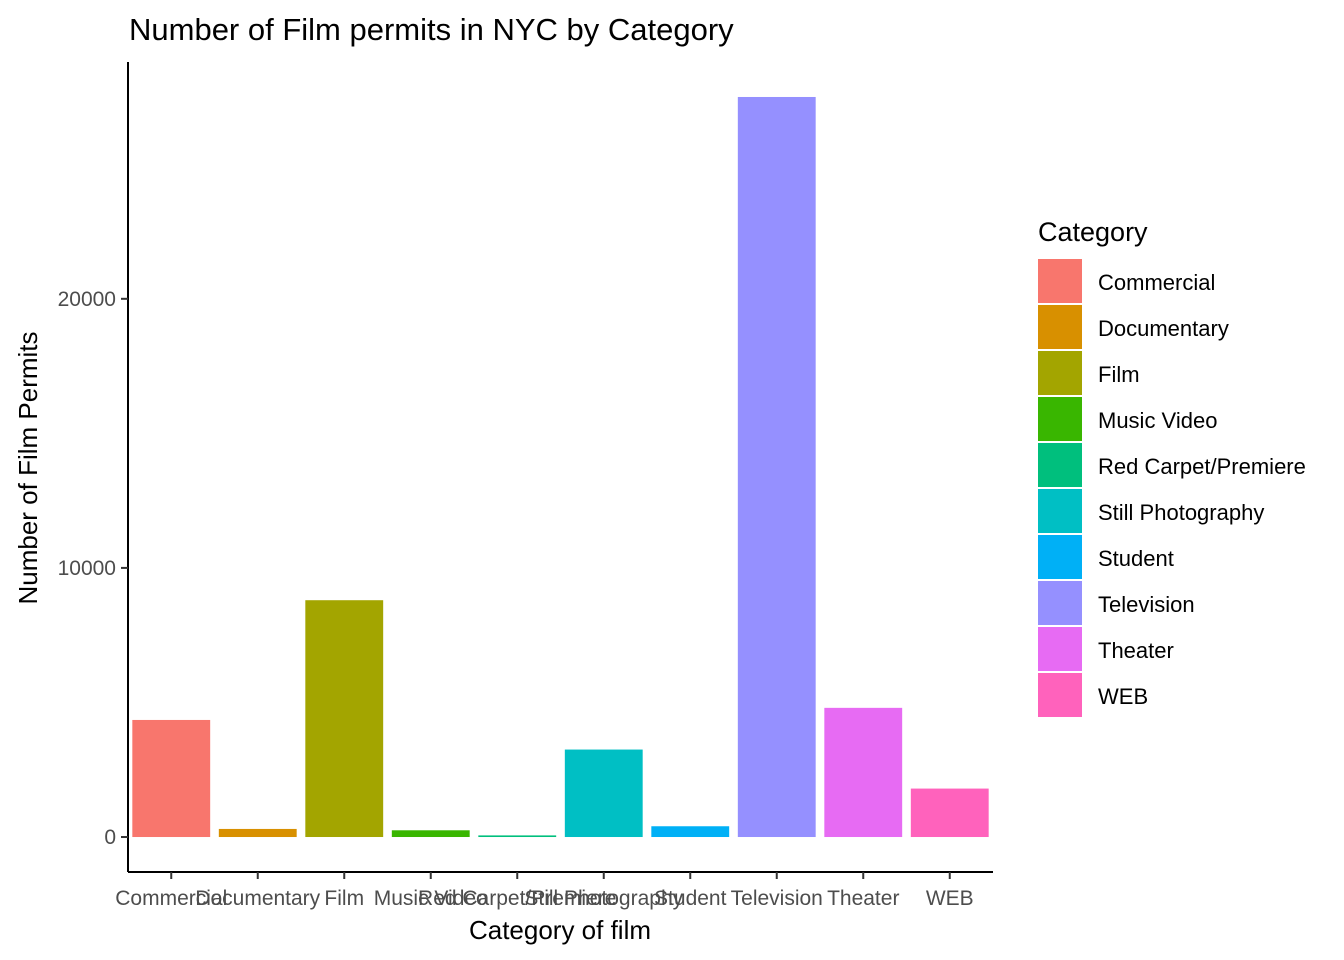 This screenshot has width=1344, height=960. What do you see at coordinates (1156, 282) in the screenshot?
I see `legend-label: Commercial` at bounding box center [1156, 282].